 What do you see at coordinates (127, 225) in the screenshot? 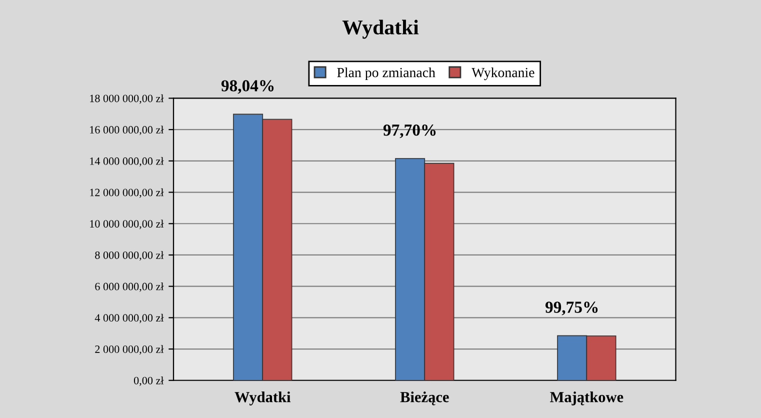
I see `y-tick-label: 10 000 000,00 zł` at bounding box center [127, 225].